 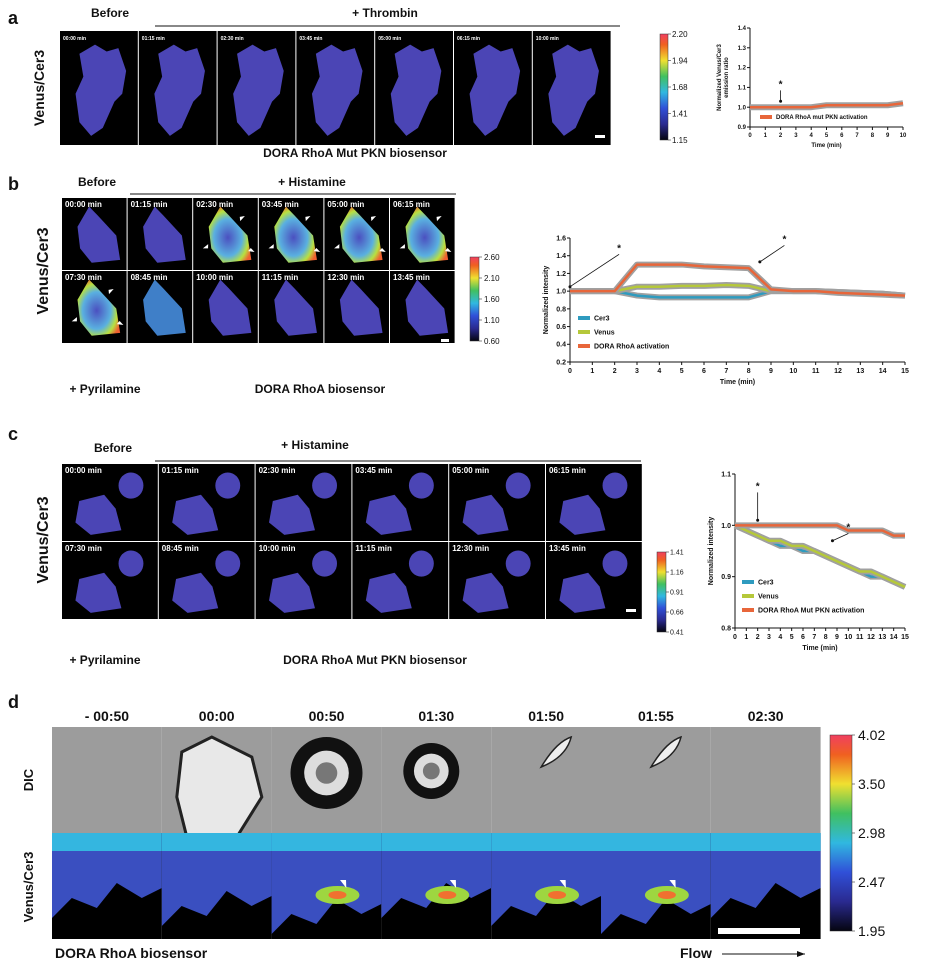 I want to click on colorbar, so click(x=661, y=592).